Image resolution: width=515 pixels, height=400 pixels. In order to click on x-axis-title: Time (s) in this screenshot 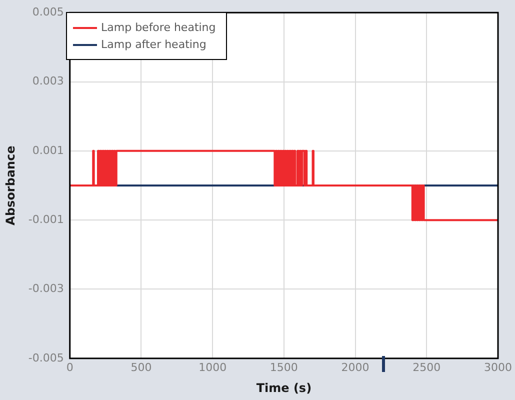, I will do `click(284, 387)`.